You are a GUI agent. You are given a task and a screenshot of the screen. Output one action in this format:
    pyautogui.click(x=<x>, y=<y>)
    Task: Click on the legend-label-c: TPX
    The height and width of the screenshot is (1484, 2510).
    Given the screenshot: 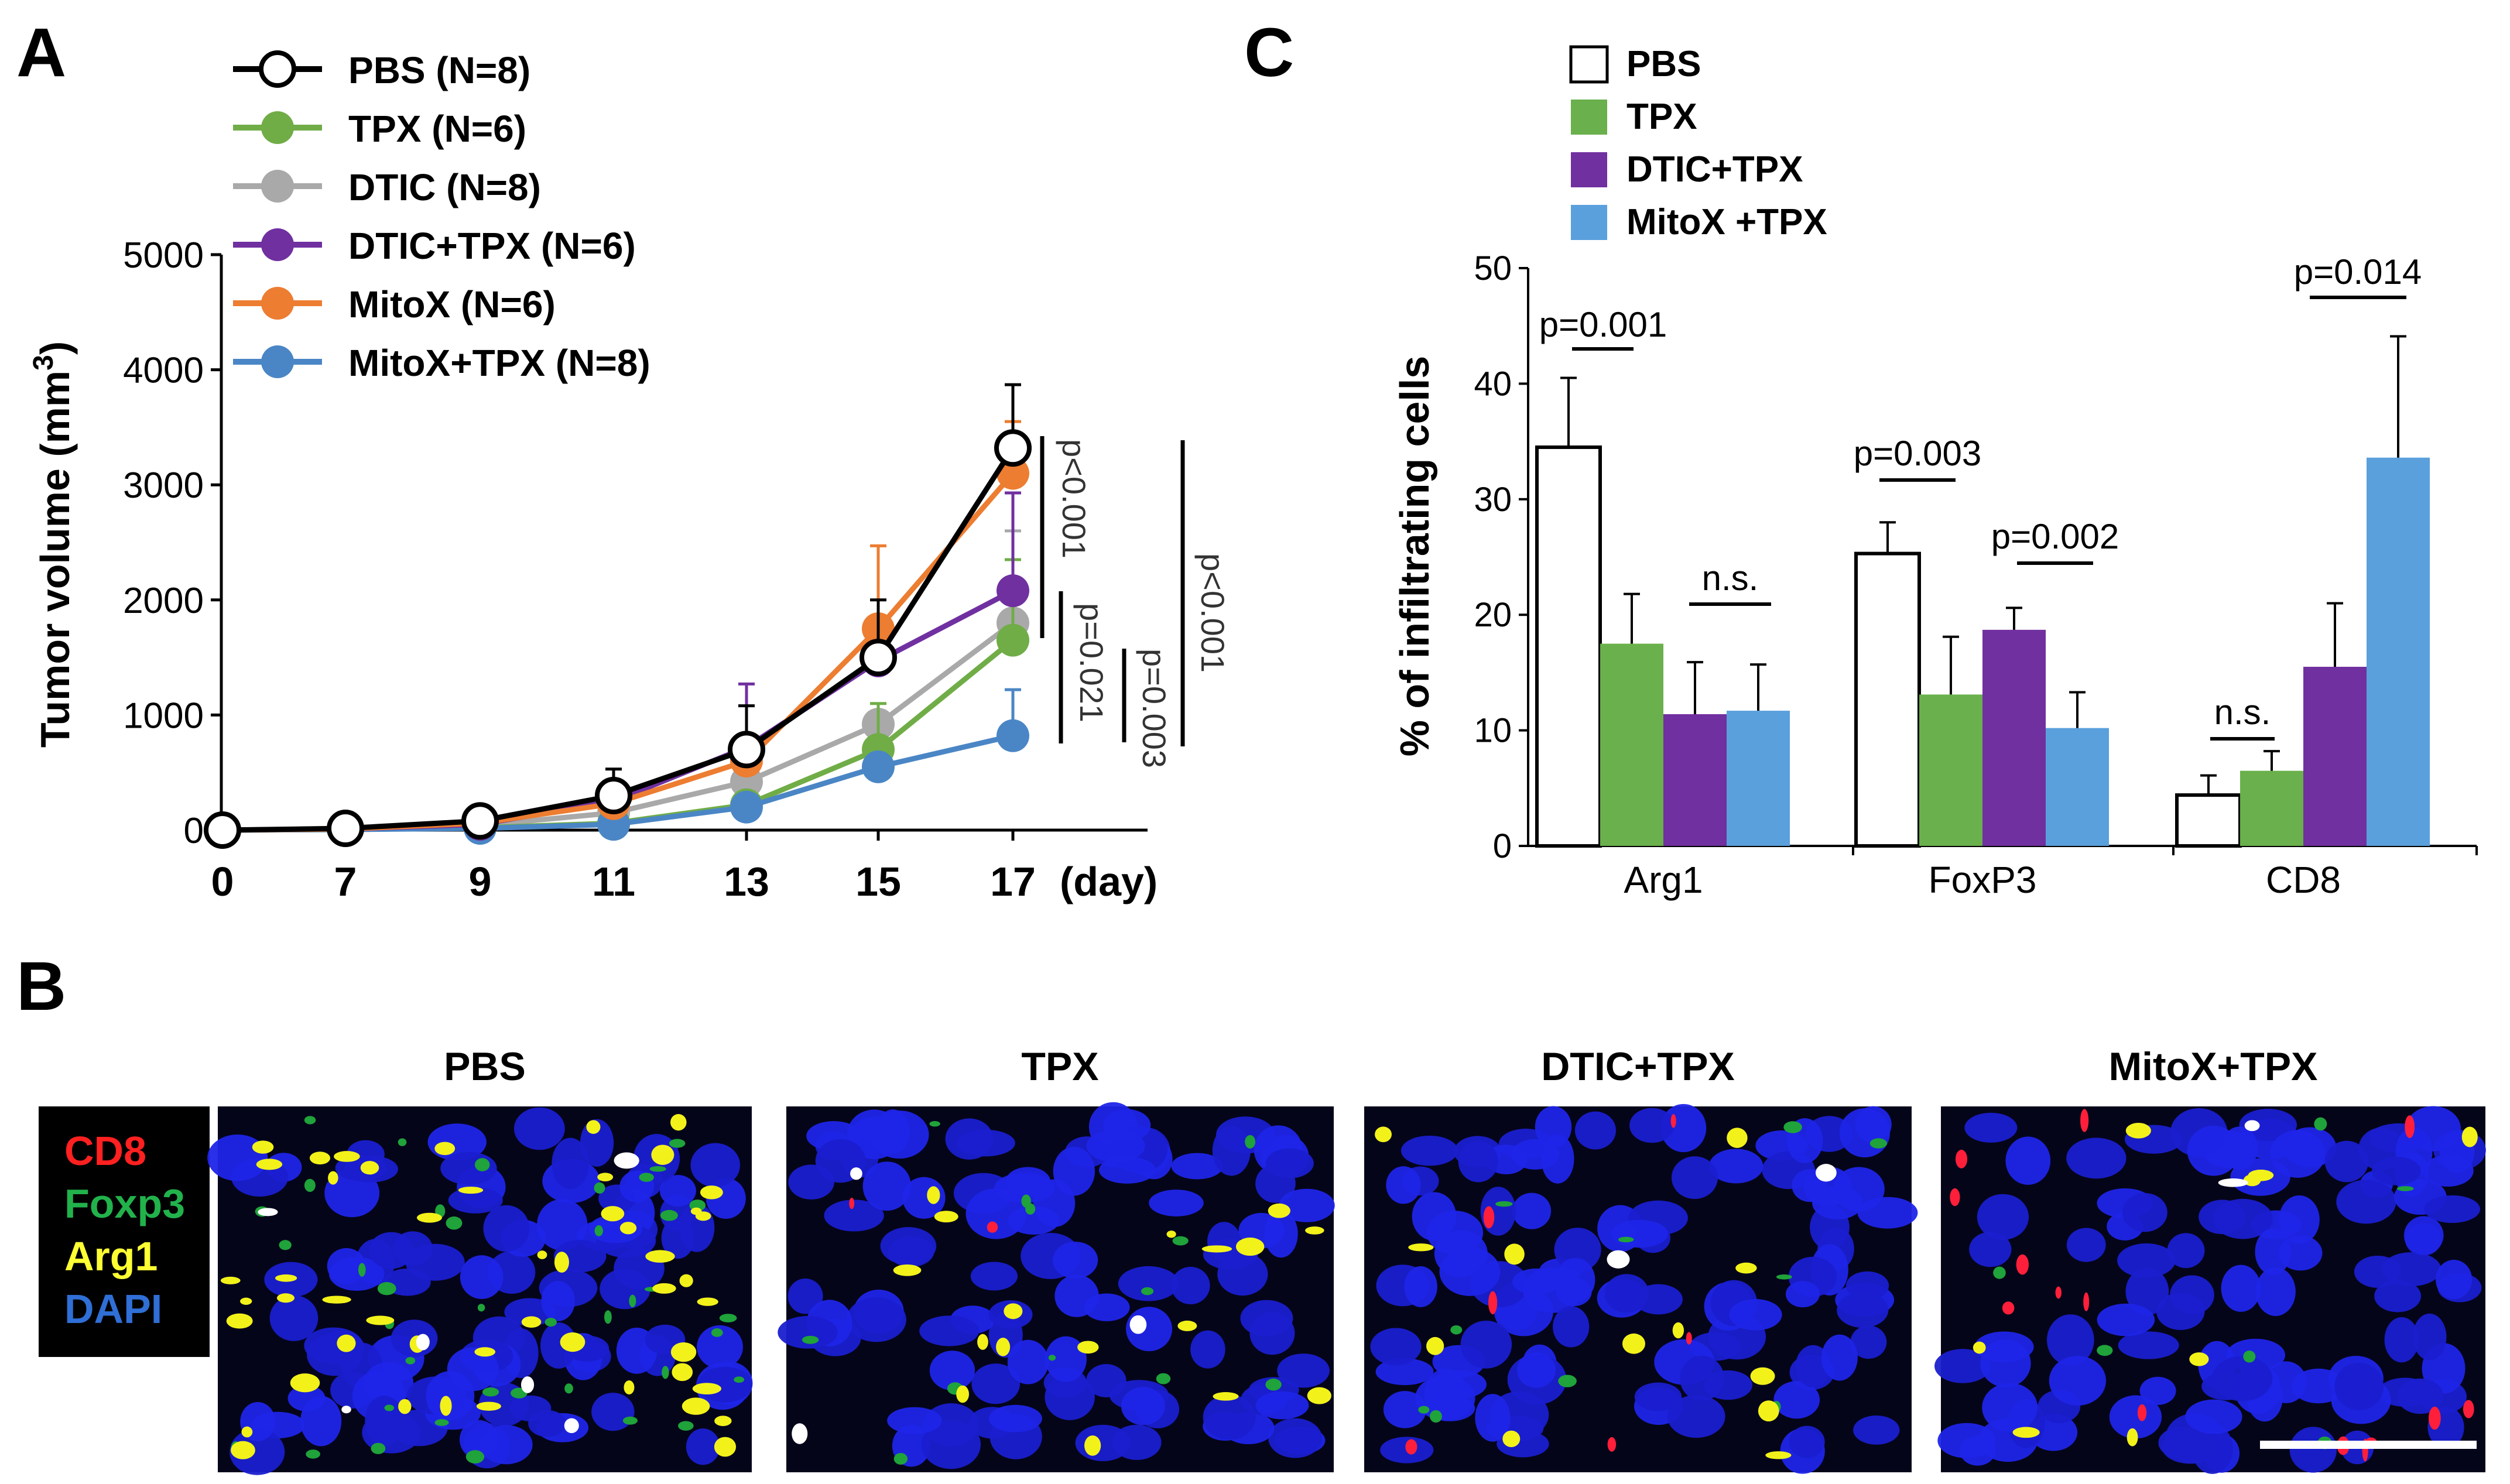 What is the action you would take?
    pyautogui.click(x=1661, y=117)
    